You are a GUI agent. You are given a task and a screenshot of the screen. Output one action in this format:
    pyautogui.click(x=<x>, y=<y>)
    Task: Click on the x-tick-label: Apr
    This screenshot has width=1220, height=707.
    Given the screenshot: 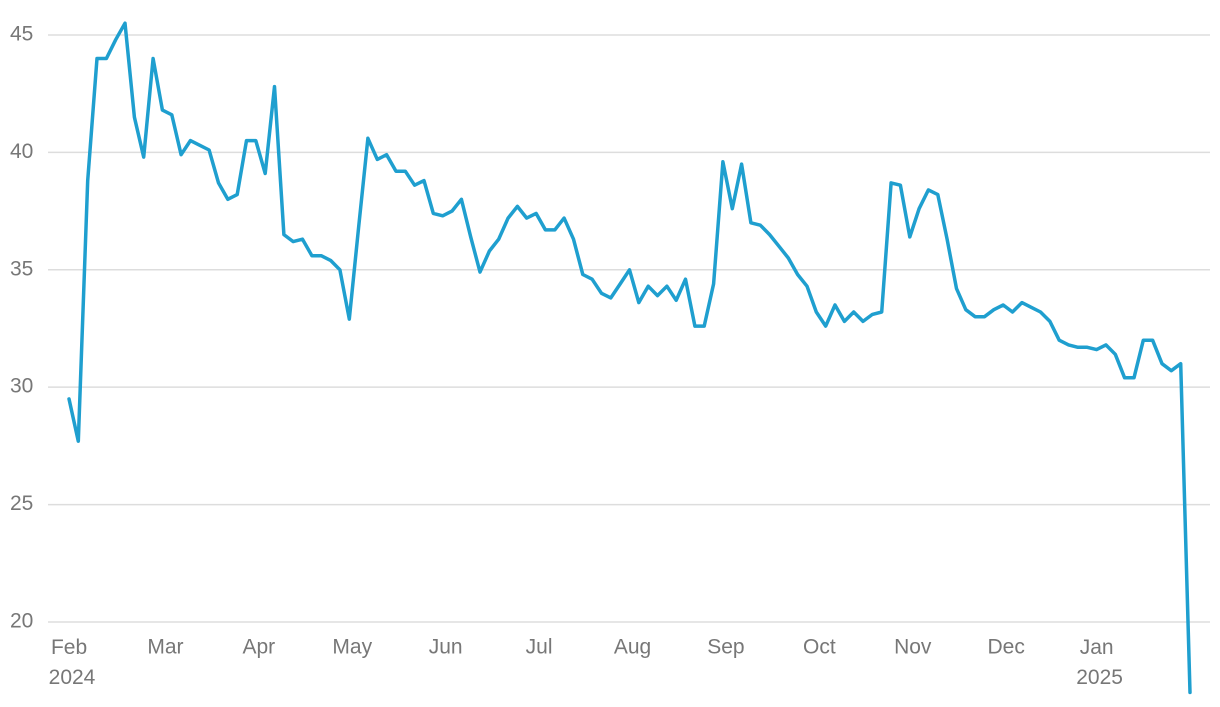 What is the action you would take?
    pyautogui.click(x=258, y=647)
    